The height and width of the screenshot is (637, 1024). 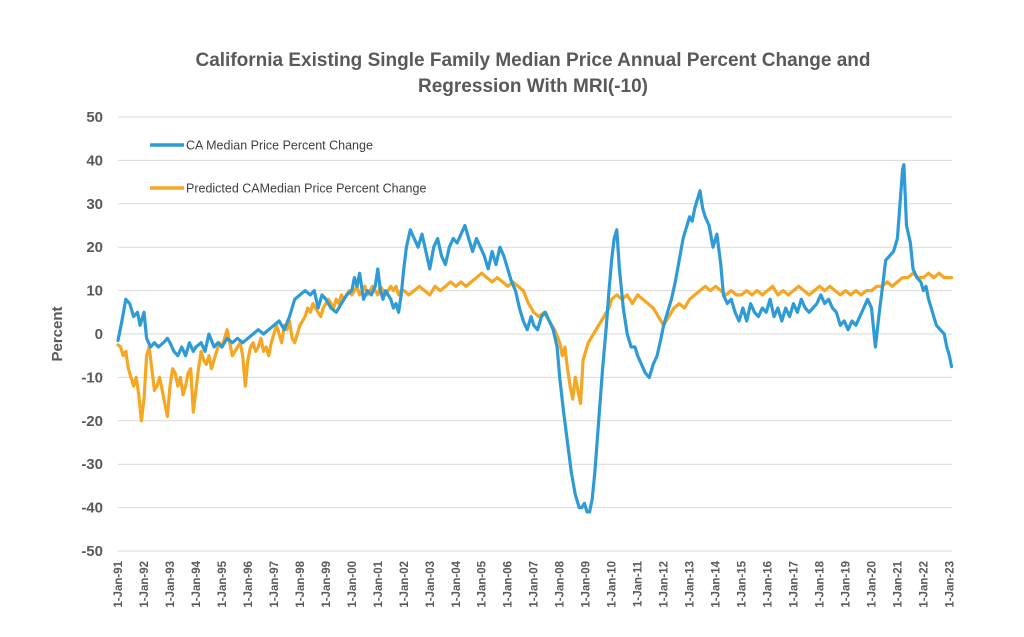 What do you see at coordinates (483, 583) in the screenshot?
I see `x-tick-label: 1-Jan-05` at bounding box center [483, 583].